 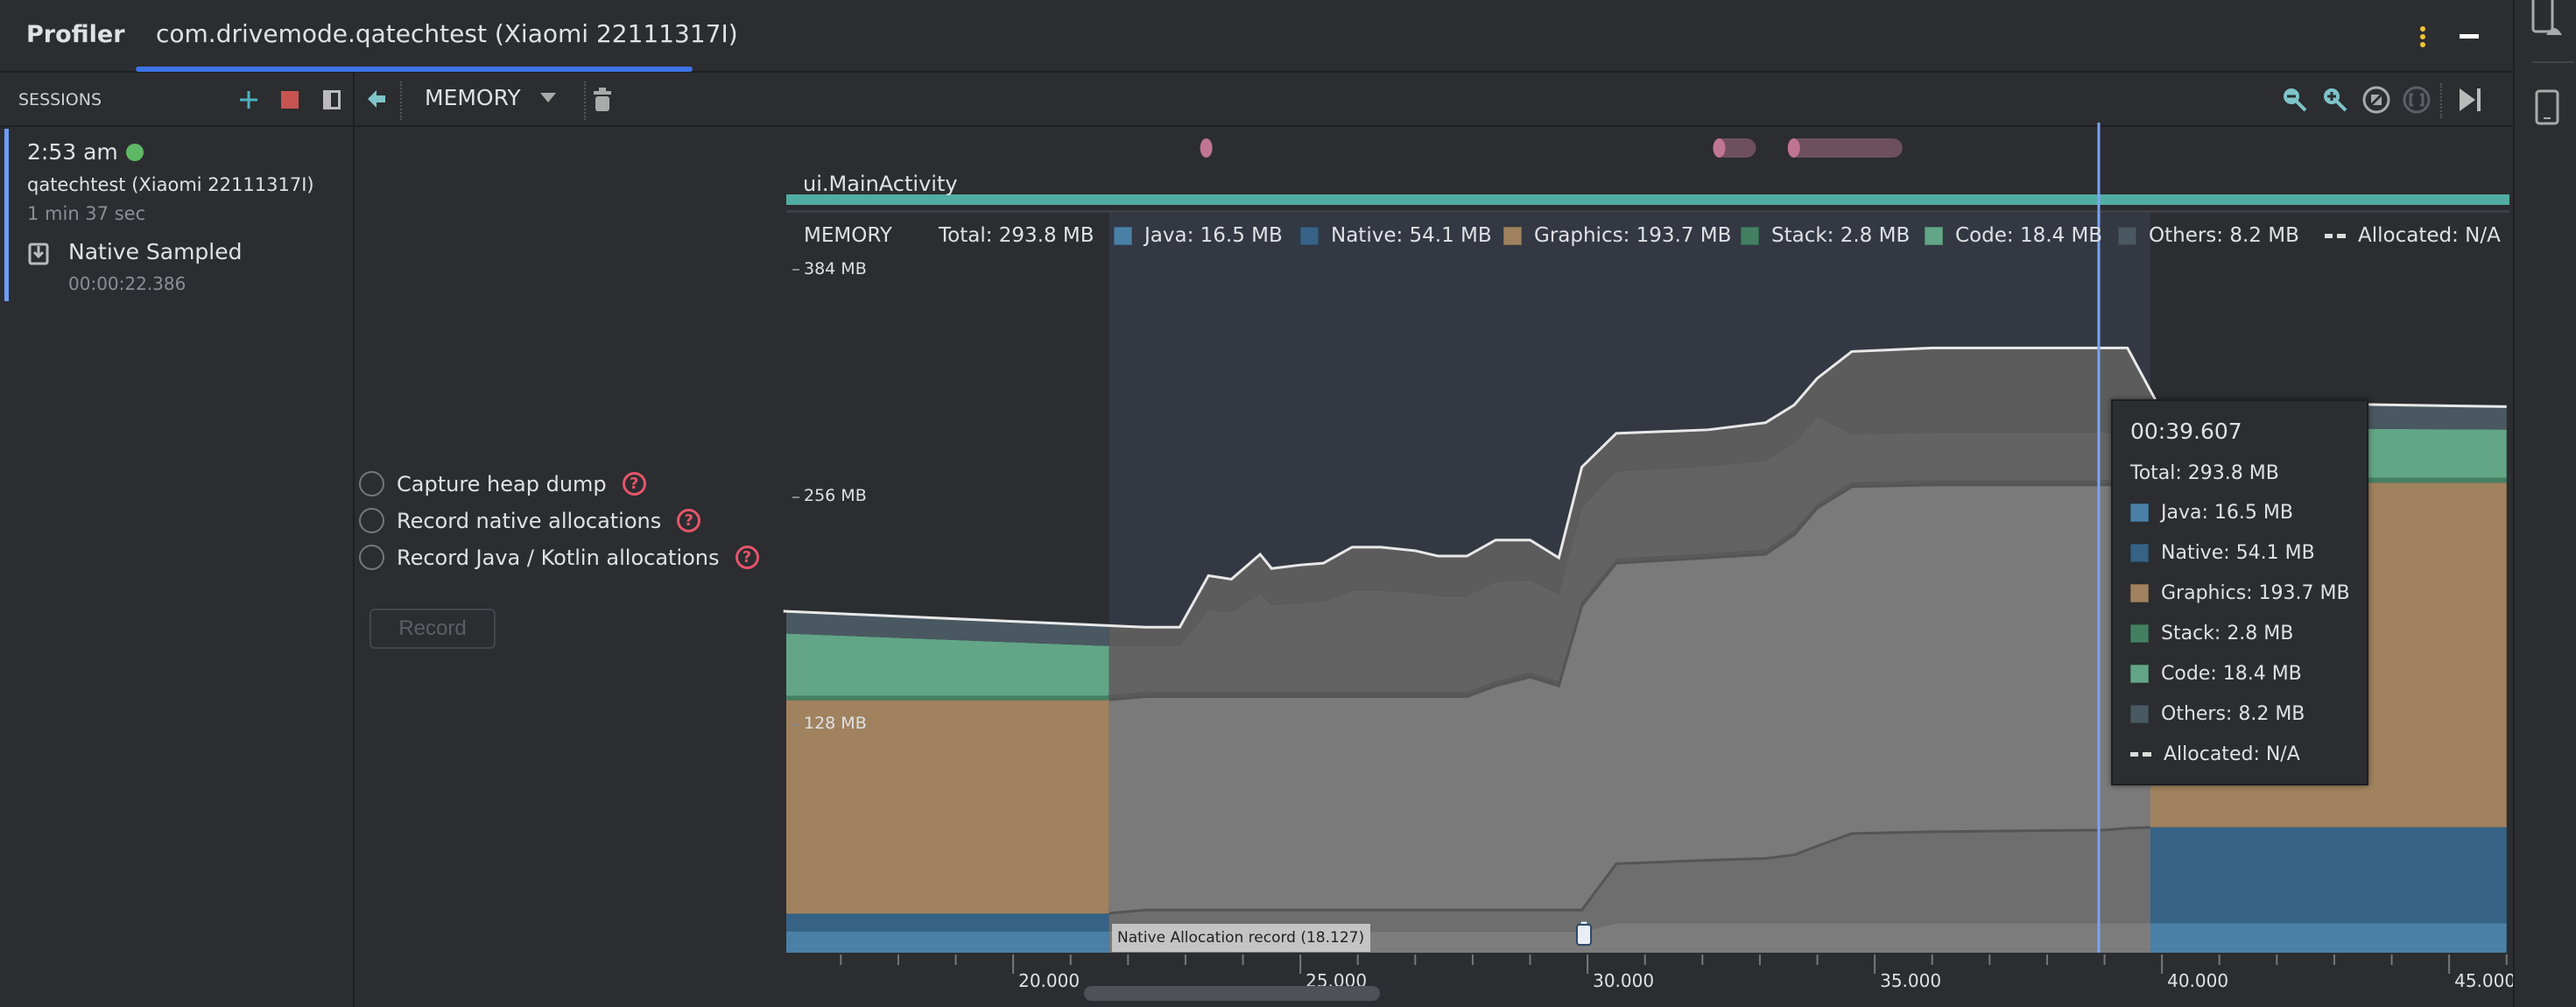 What do you see at coordinates (1633, 236) in the screenshot?
I see `legend-label: Graphics: 193.7 MB` at bounding box center [1633, 236].